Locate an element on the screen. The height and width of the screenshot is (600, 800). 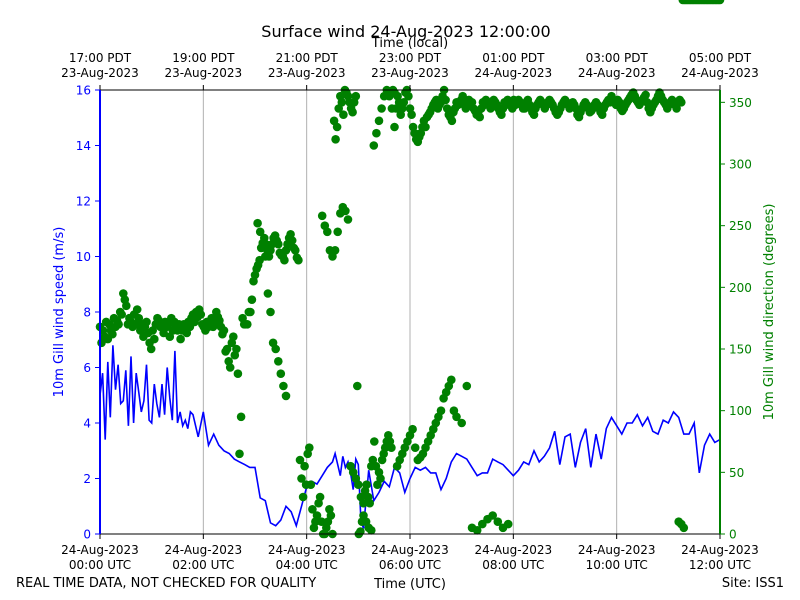
top-tick-label: 01:00 PDT is located at coordinates (513, 58).